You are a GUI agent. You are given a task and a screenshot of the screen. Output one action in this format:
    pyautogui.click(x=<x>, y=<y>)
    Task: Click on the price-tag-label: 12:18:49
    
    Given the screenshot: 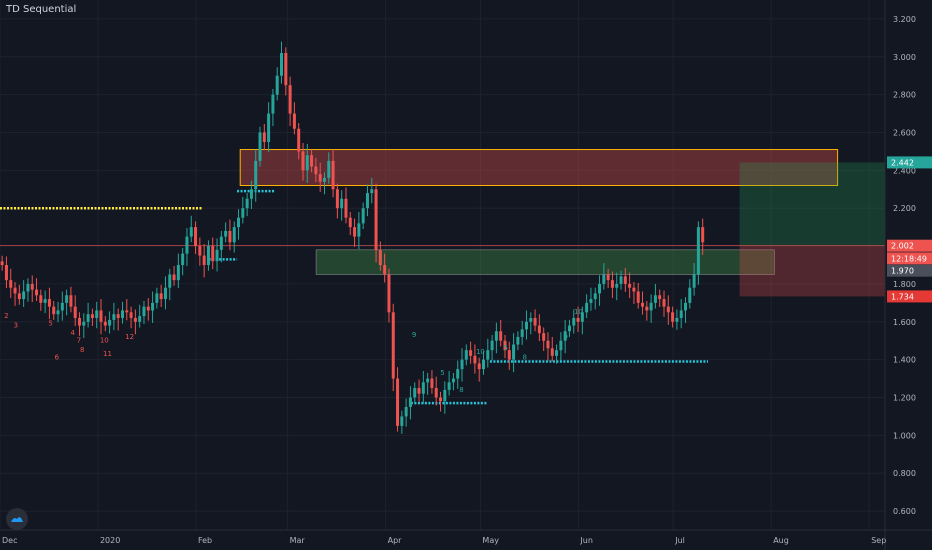 What is the action you would take?
    pyautogui.click(x=909, y=258)
    